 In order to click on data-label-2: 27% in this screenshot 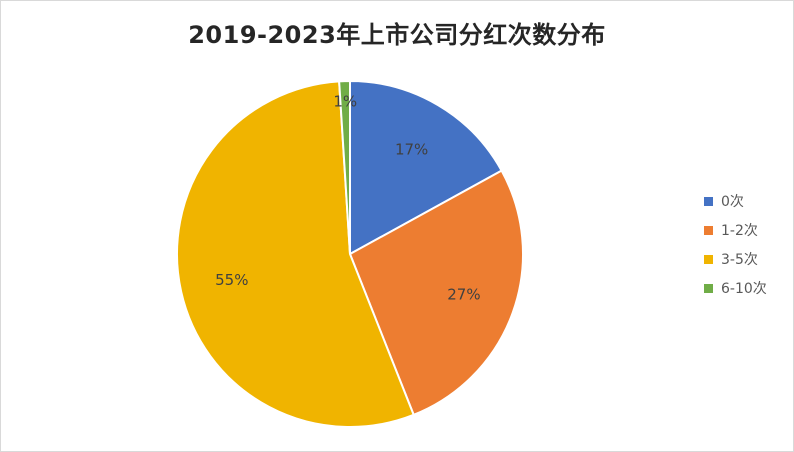, I will do `click(463, 295)`.